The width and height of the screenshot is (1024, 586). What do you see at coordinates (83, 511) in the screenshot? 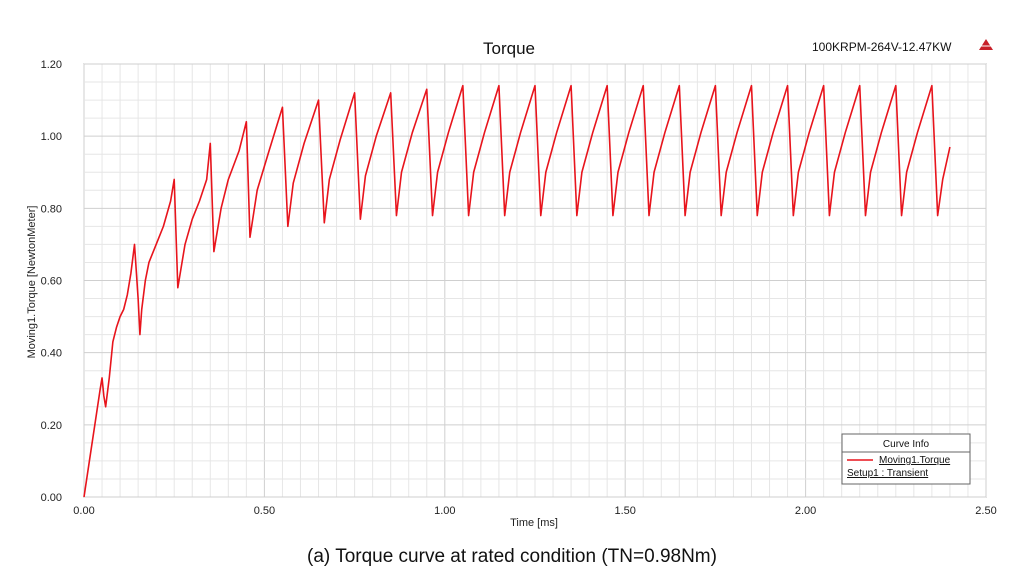
I see `x-tick-label: 0.00` at bounding box center [83, 511].